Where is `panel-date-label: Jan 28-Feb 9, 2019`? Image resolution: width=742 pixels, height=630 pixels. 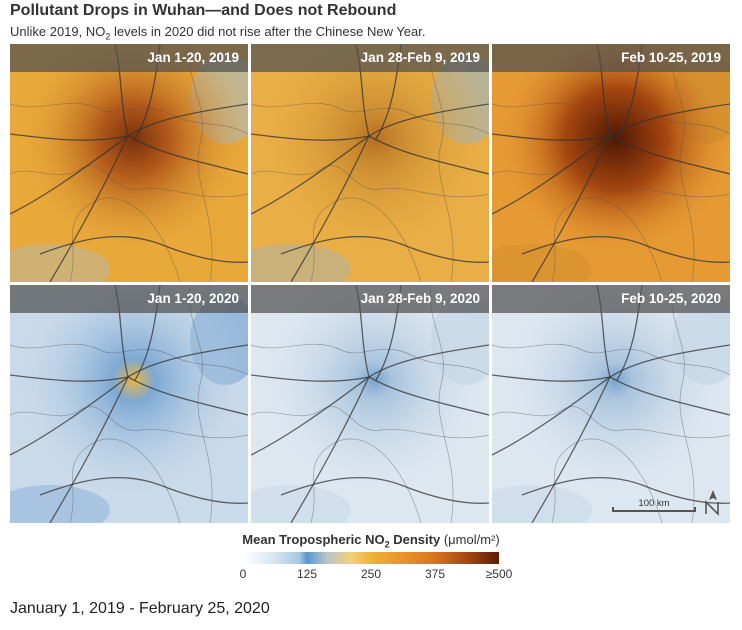 panel-date-label: Jan 28-Feb 9, 2019 is located at coordinates (370, 58).